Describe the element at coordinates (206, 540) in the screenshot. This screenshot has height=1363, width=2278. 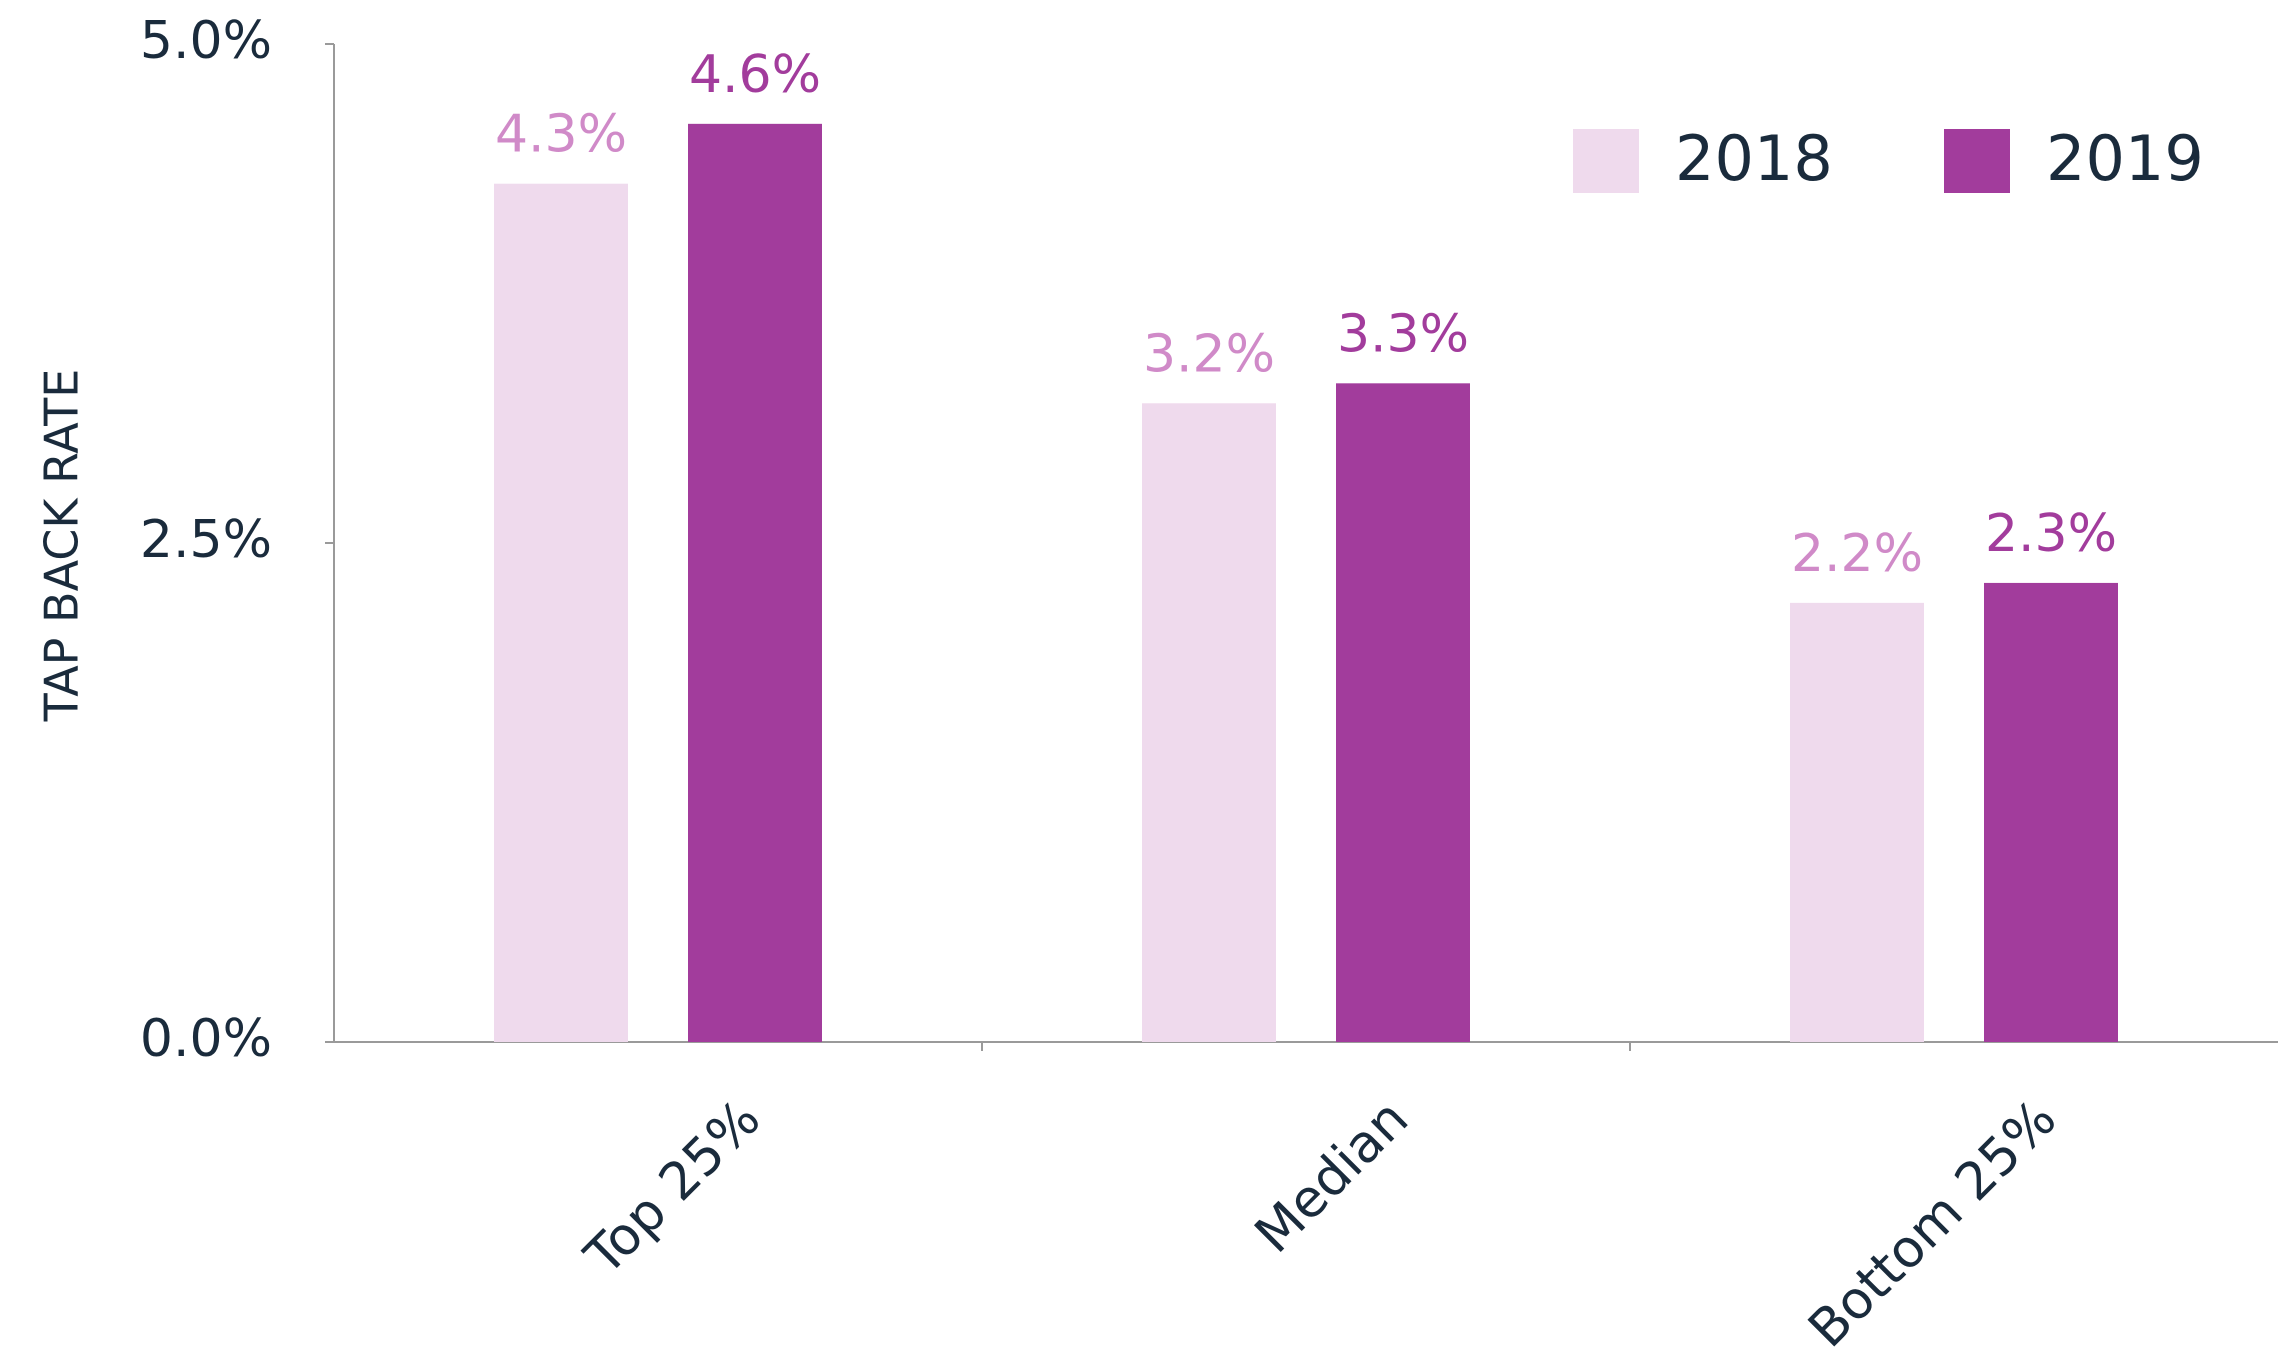
I see `y-tick-label: 2.5%` at that location.